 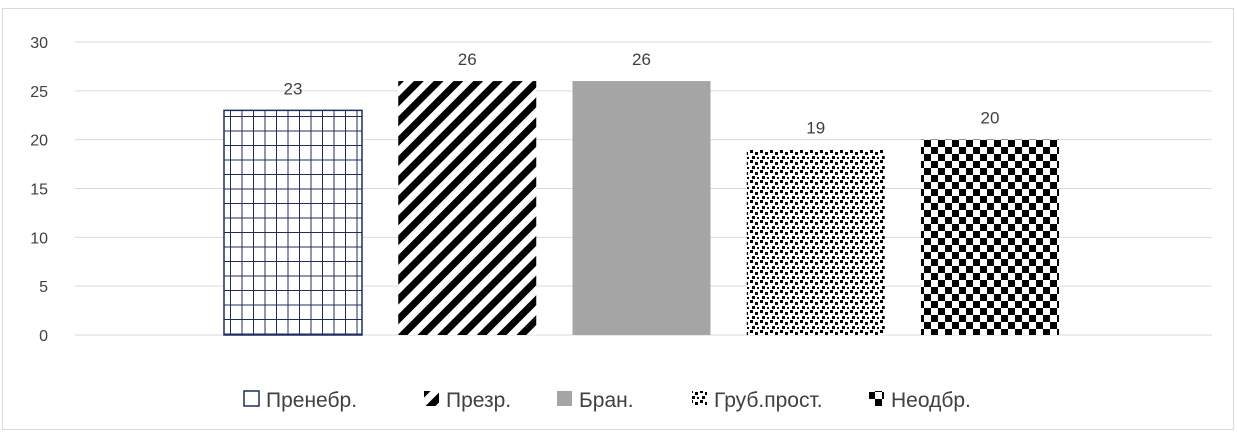 I want to click on data-label: 19, so click(x=815, y=127).